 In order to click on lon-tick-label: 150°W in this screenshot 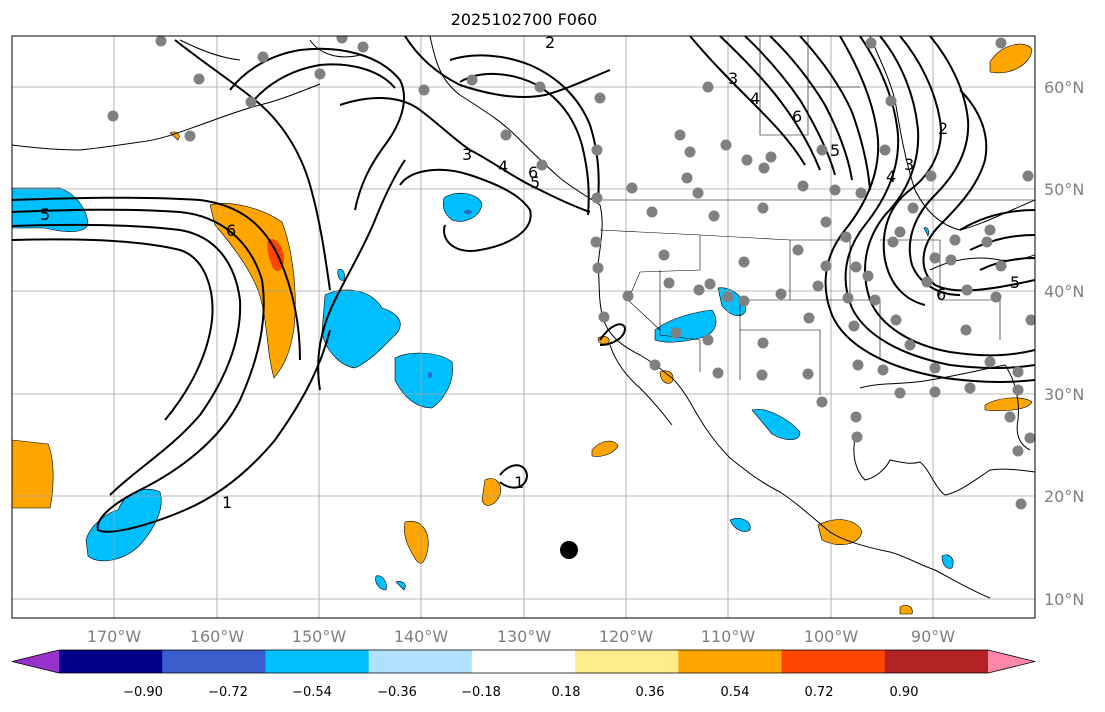, I will do `click(319, 636)`.